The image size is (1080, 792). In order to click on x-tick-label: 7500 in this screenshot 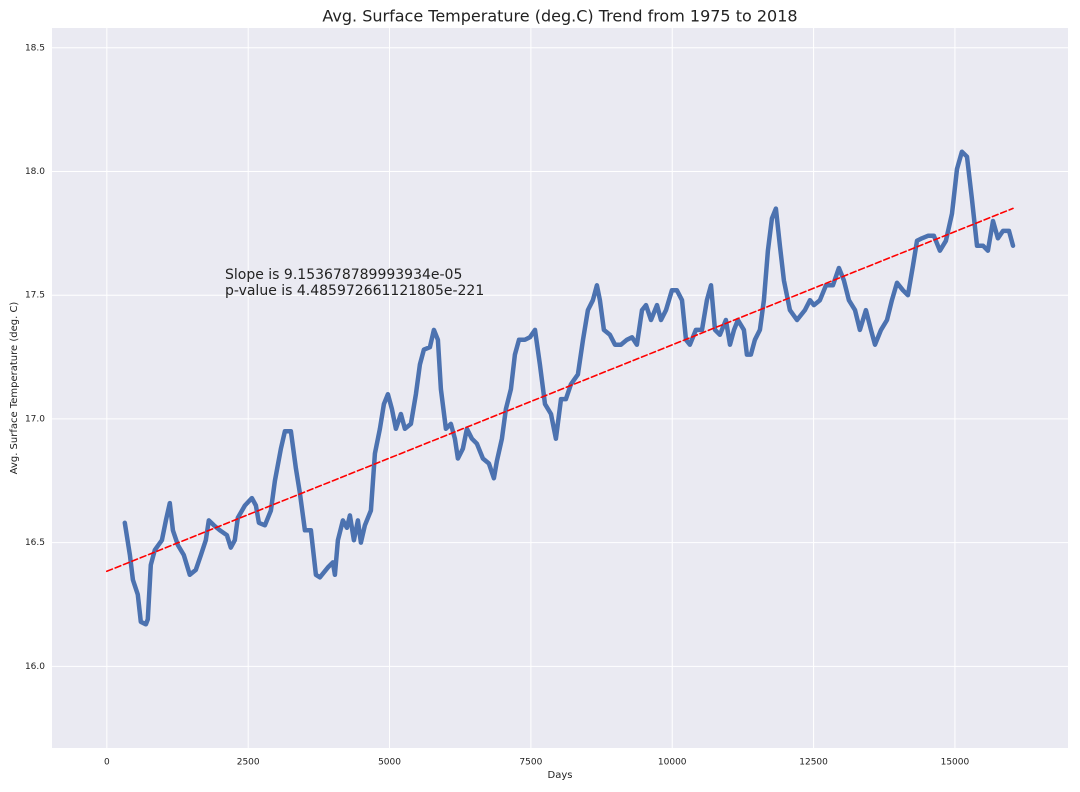, I will do `click(530, 763)`.